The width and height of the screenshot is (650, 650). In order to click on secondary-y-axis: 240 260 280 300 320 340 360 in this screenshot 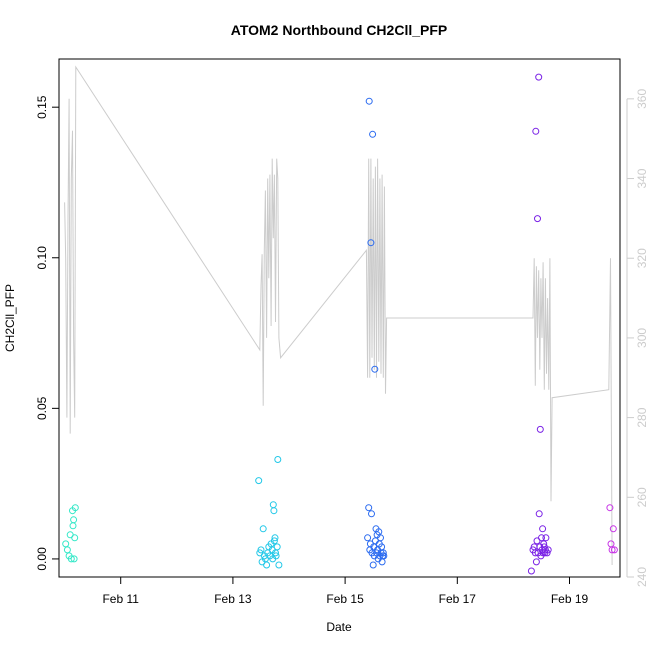, I will do `click(637, 338)`.